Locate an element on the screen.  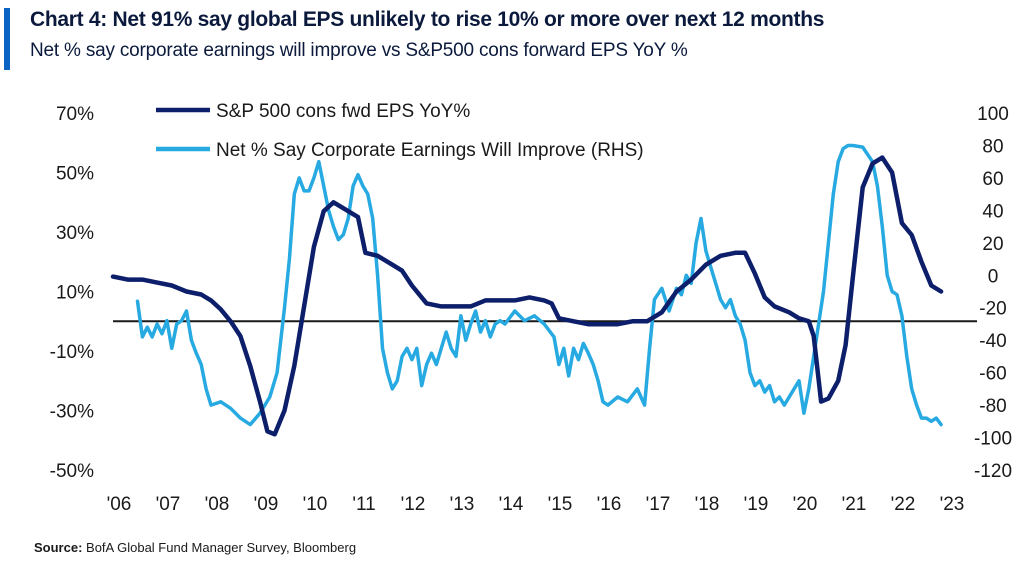
left-axis: 70% 50% 30% 10% -10% -30% -50% is located at coordinates (72, 293).